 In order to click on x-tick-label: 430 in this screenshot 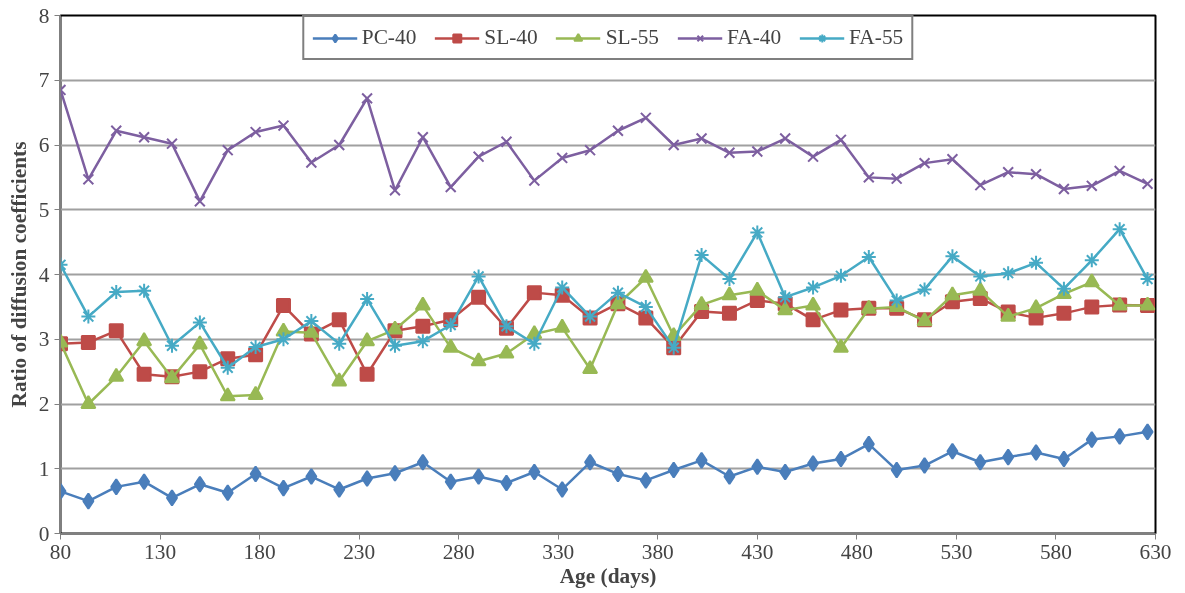, I will do `click(757, 551)`.